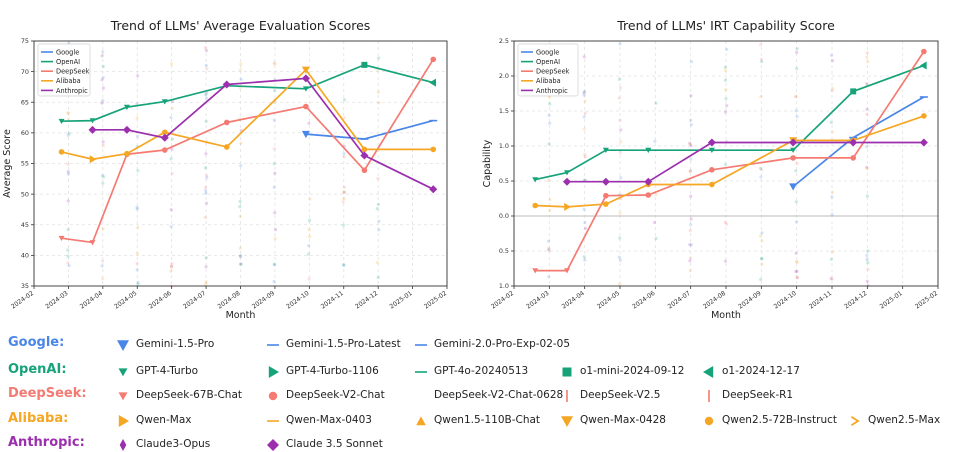 The height and width of the screenshot is (452, 960). What do you see at coordinates (891, 300) in the screenshot?
I see `x-tick-label: 2025-01` at bounding box center [891, 300].